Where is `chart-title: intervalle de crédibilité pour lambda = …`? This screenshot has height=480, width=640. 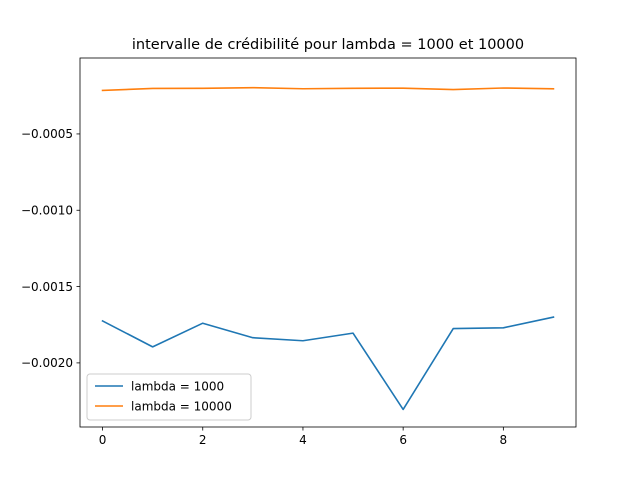
chart-title: intervalle de crédibilité pour lambda = … is located at coordinates (328, 45).